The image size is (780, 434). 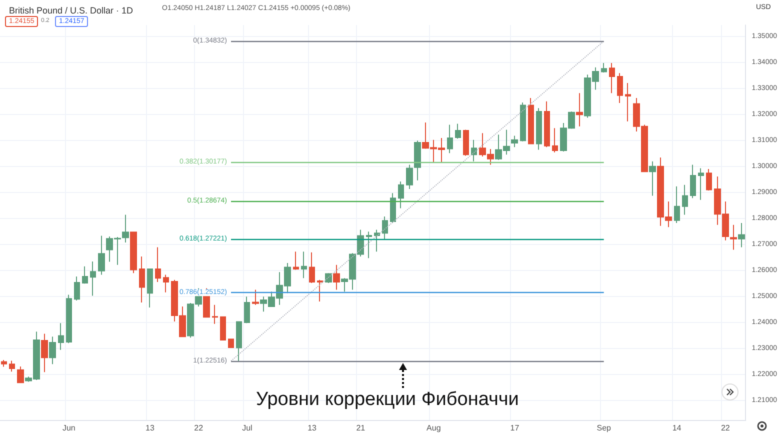 I want to click on x-tick-label: Jul, so click(x=247, y=428).